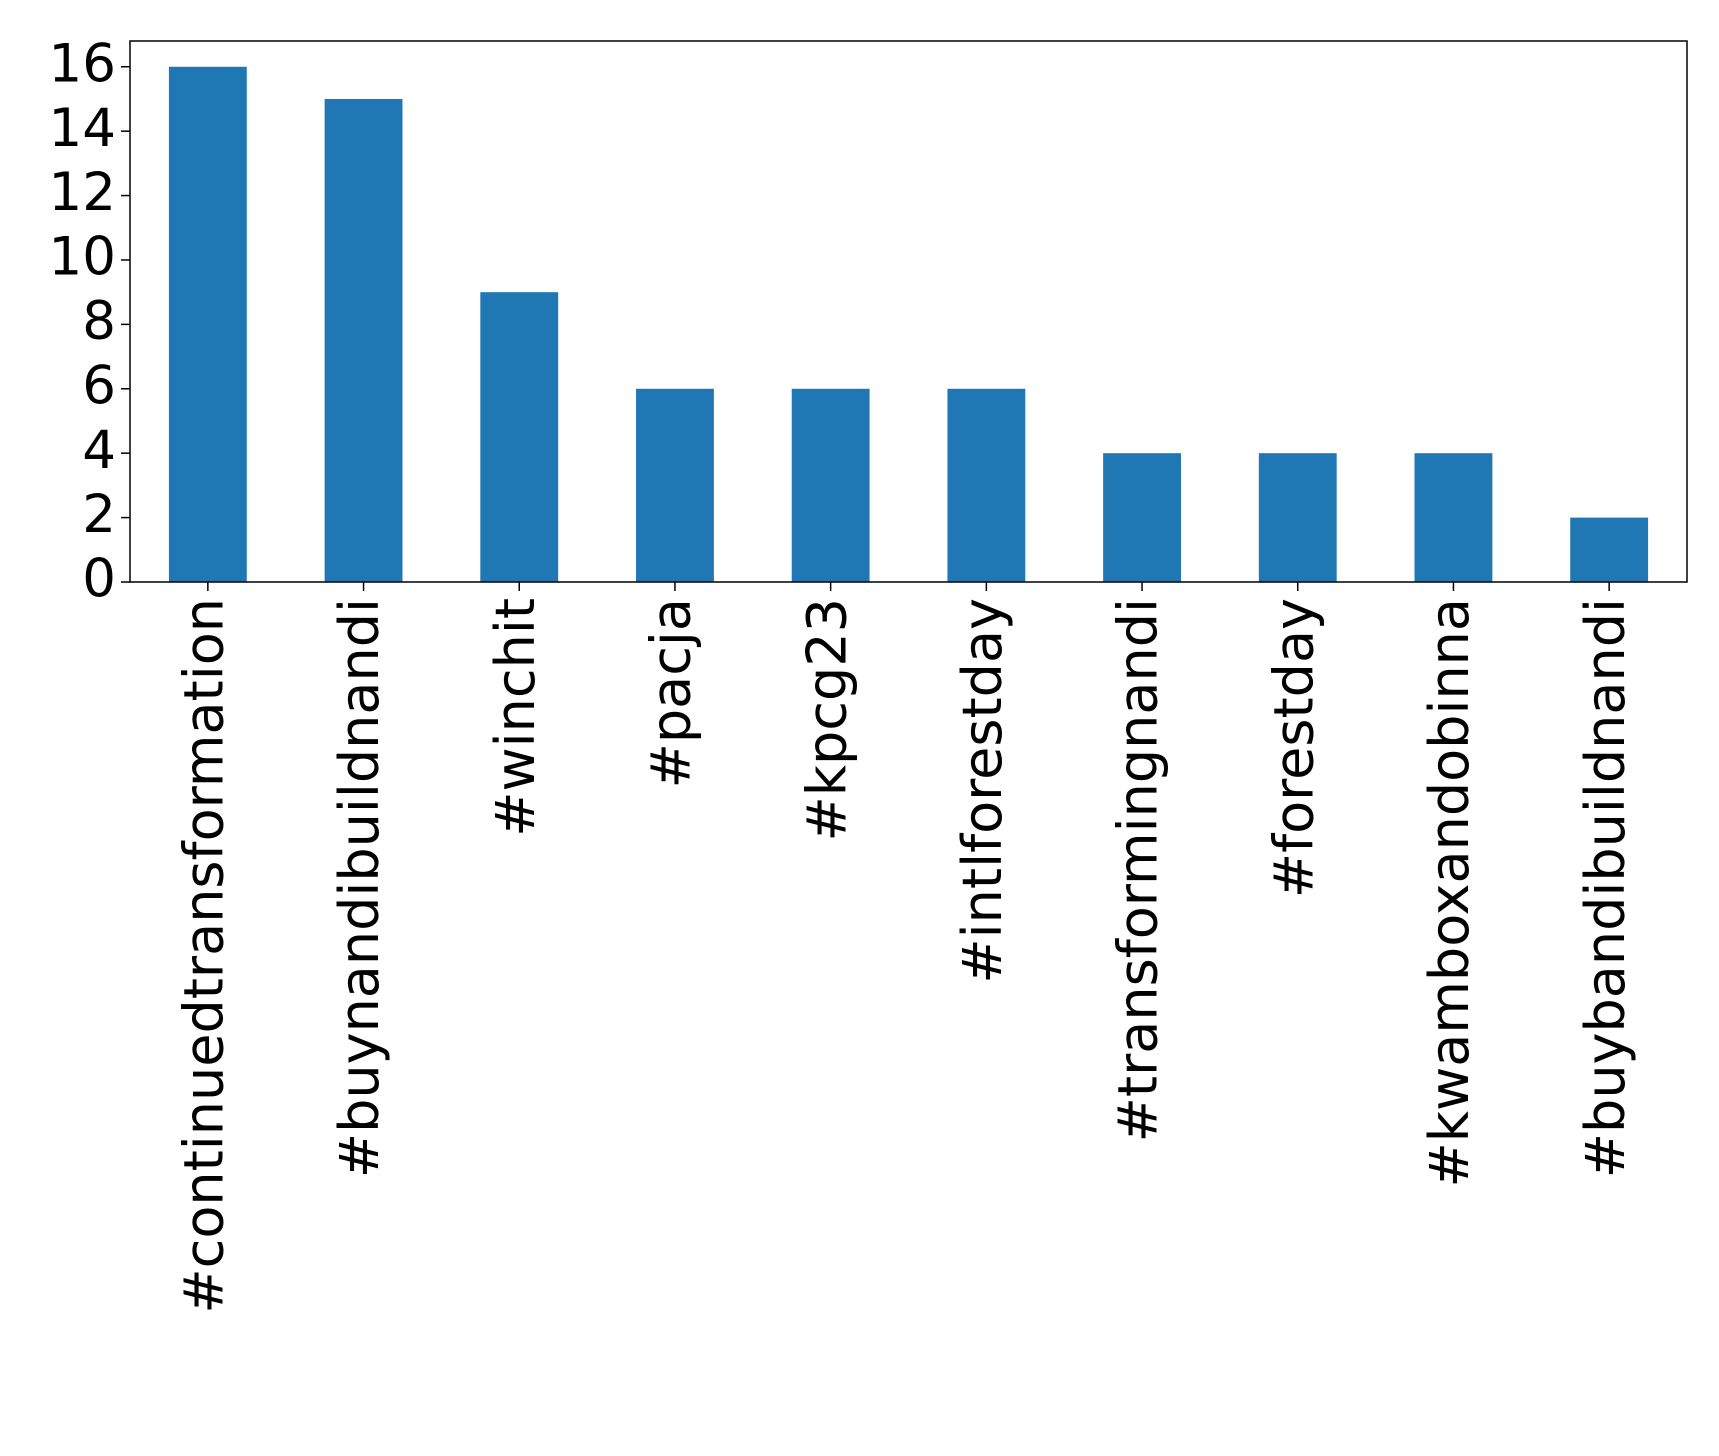 Image resolution: width=1719 pixels, height=1456 pixels. I want to click on x-tick-label: #kwamboxandobinna, so click(1449, 892).